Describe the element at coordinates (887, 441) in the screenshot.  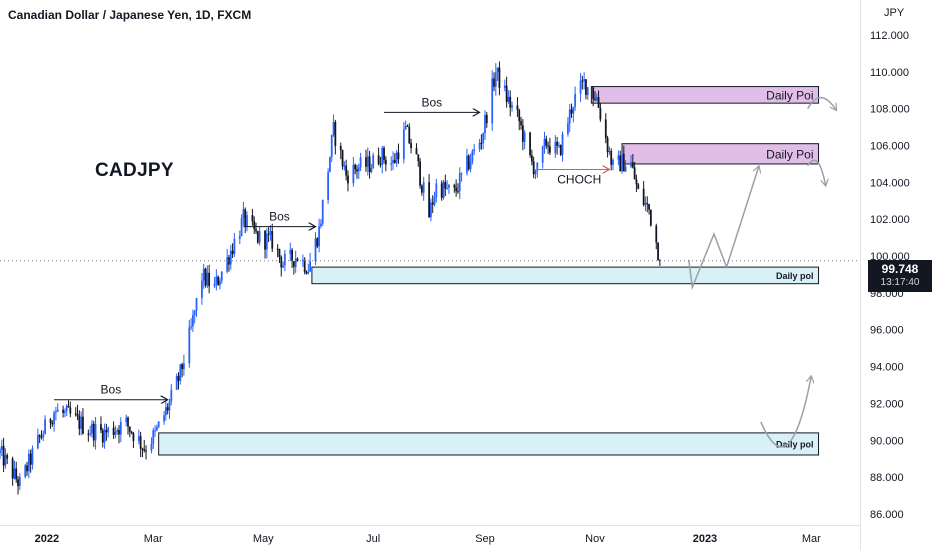
I see `y-tick-label-12: 90.000` at that location.